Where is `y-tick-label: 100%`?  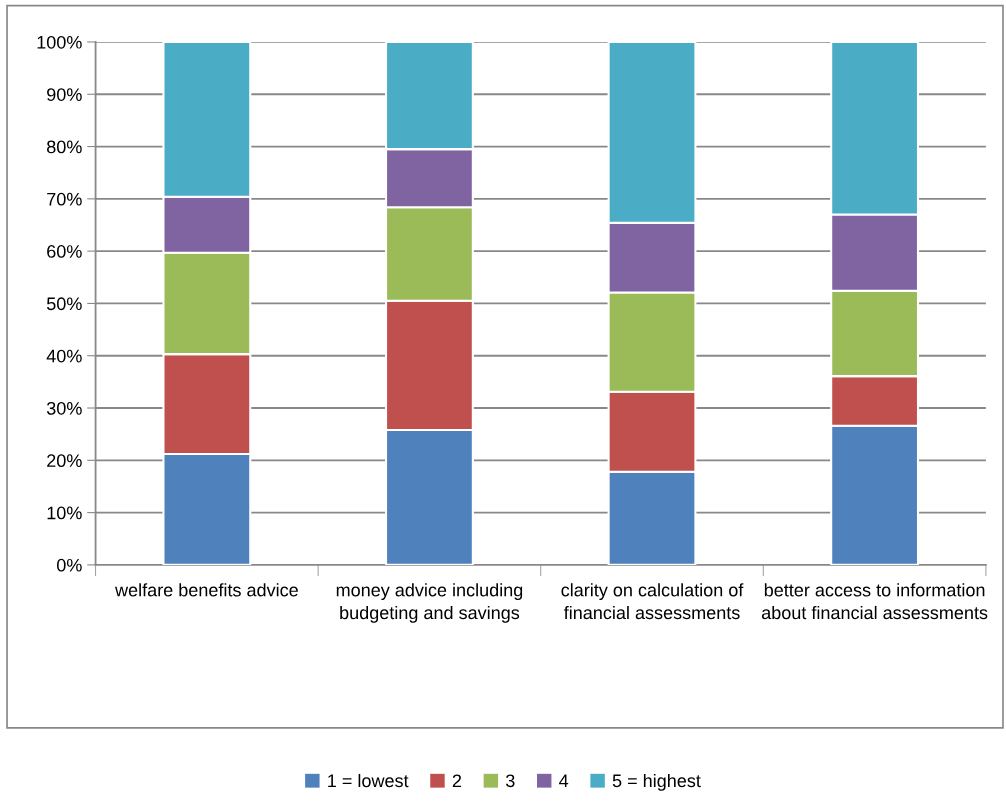 y-tick-label: 100% is located at coordinates (59, 42).